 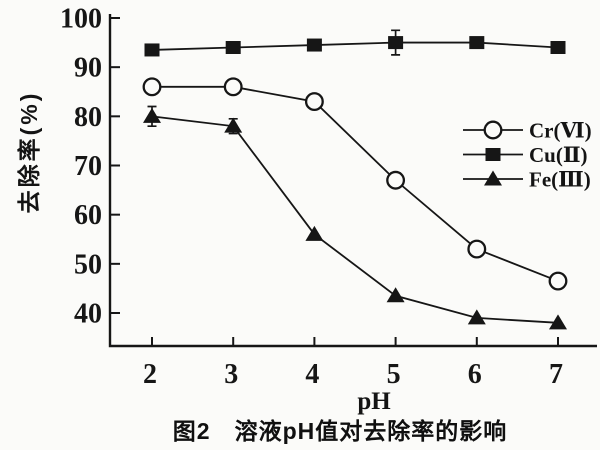 I want to click on y-tick-label: 100, so click(x=81, y=19).